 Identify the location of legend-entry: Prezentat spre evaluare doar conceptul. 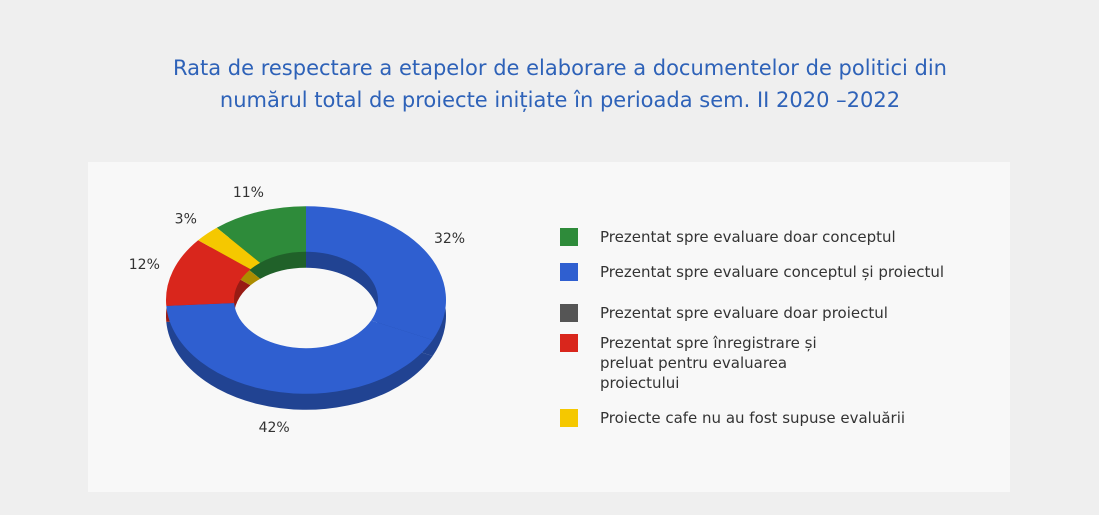
(760, 237).